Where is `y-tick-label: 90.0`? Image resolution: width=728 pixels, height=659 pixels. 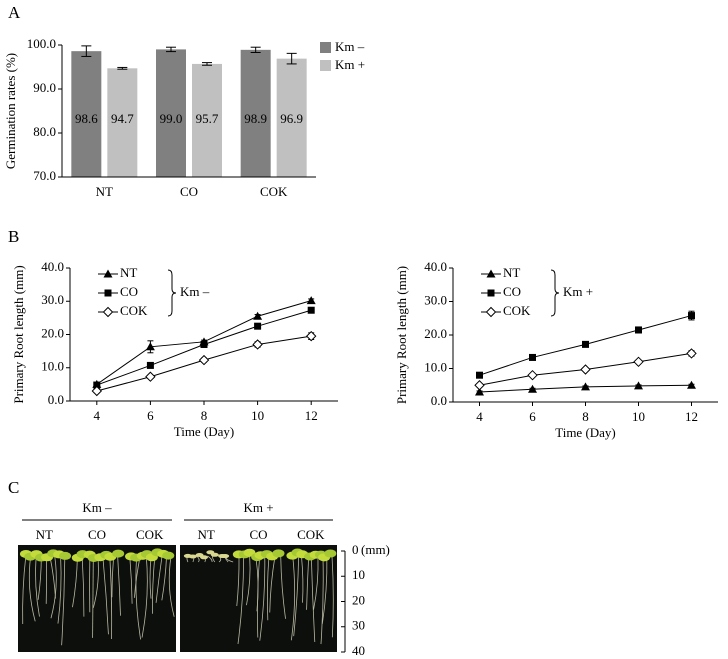
y-tick-label: 90.0 is located at coordinates (44, 87).